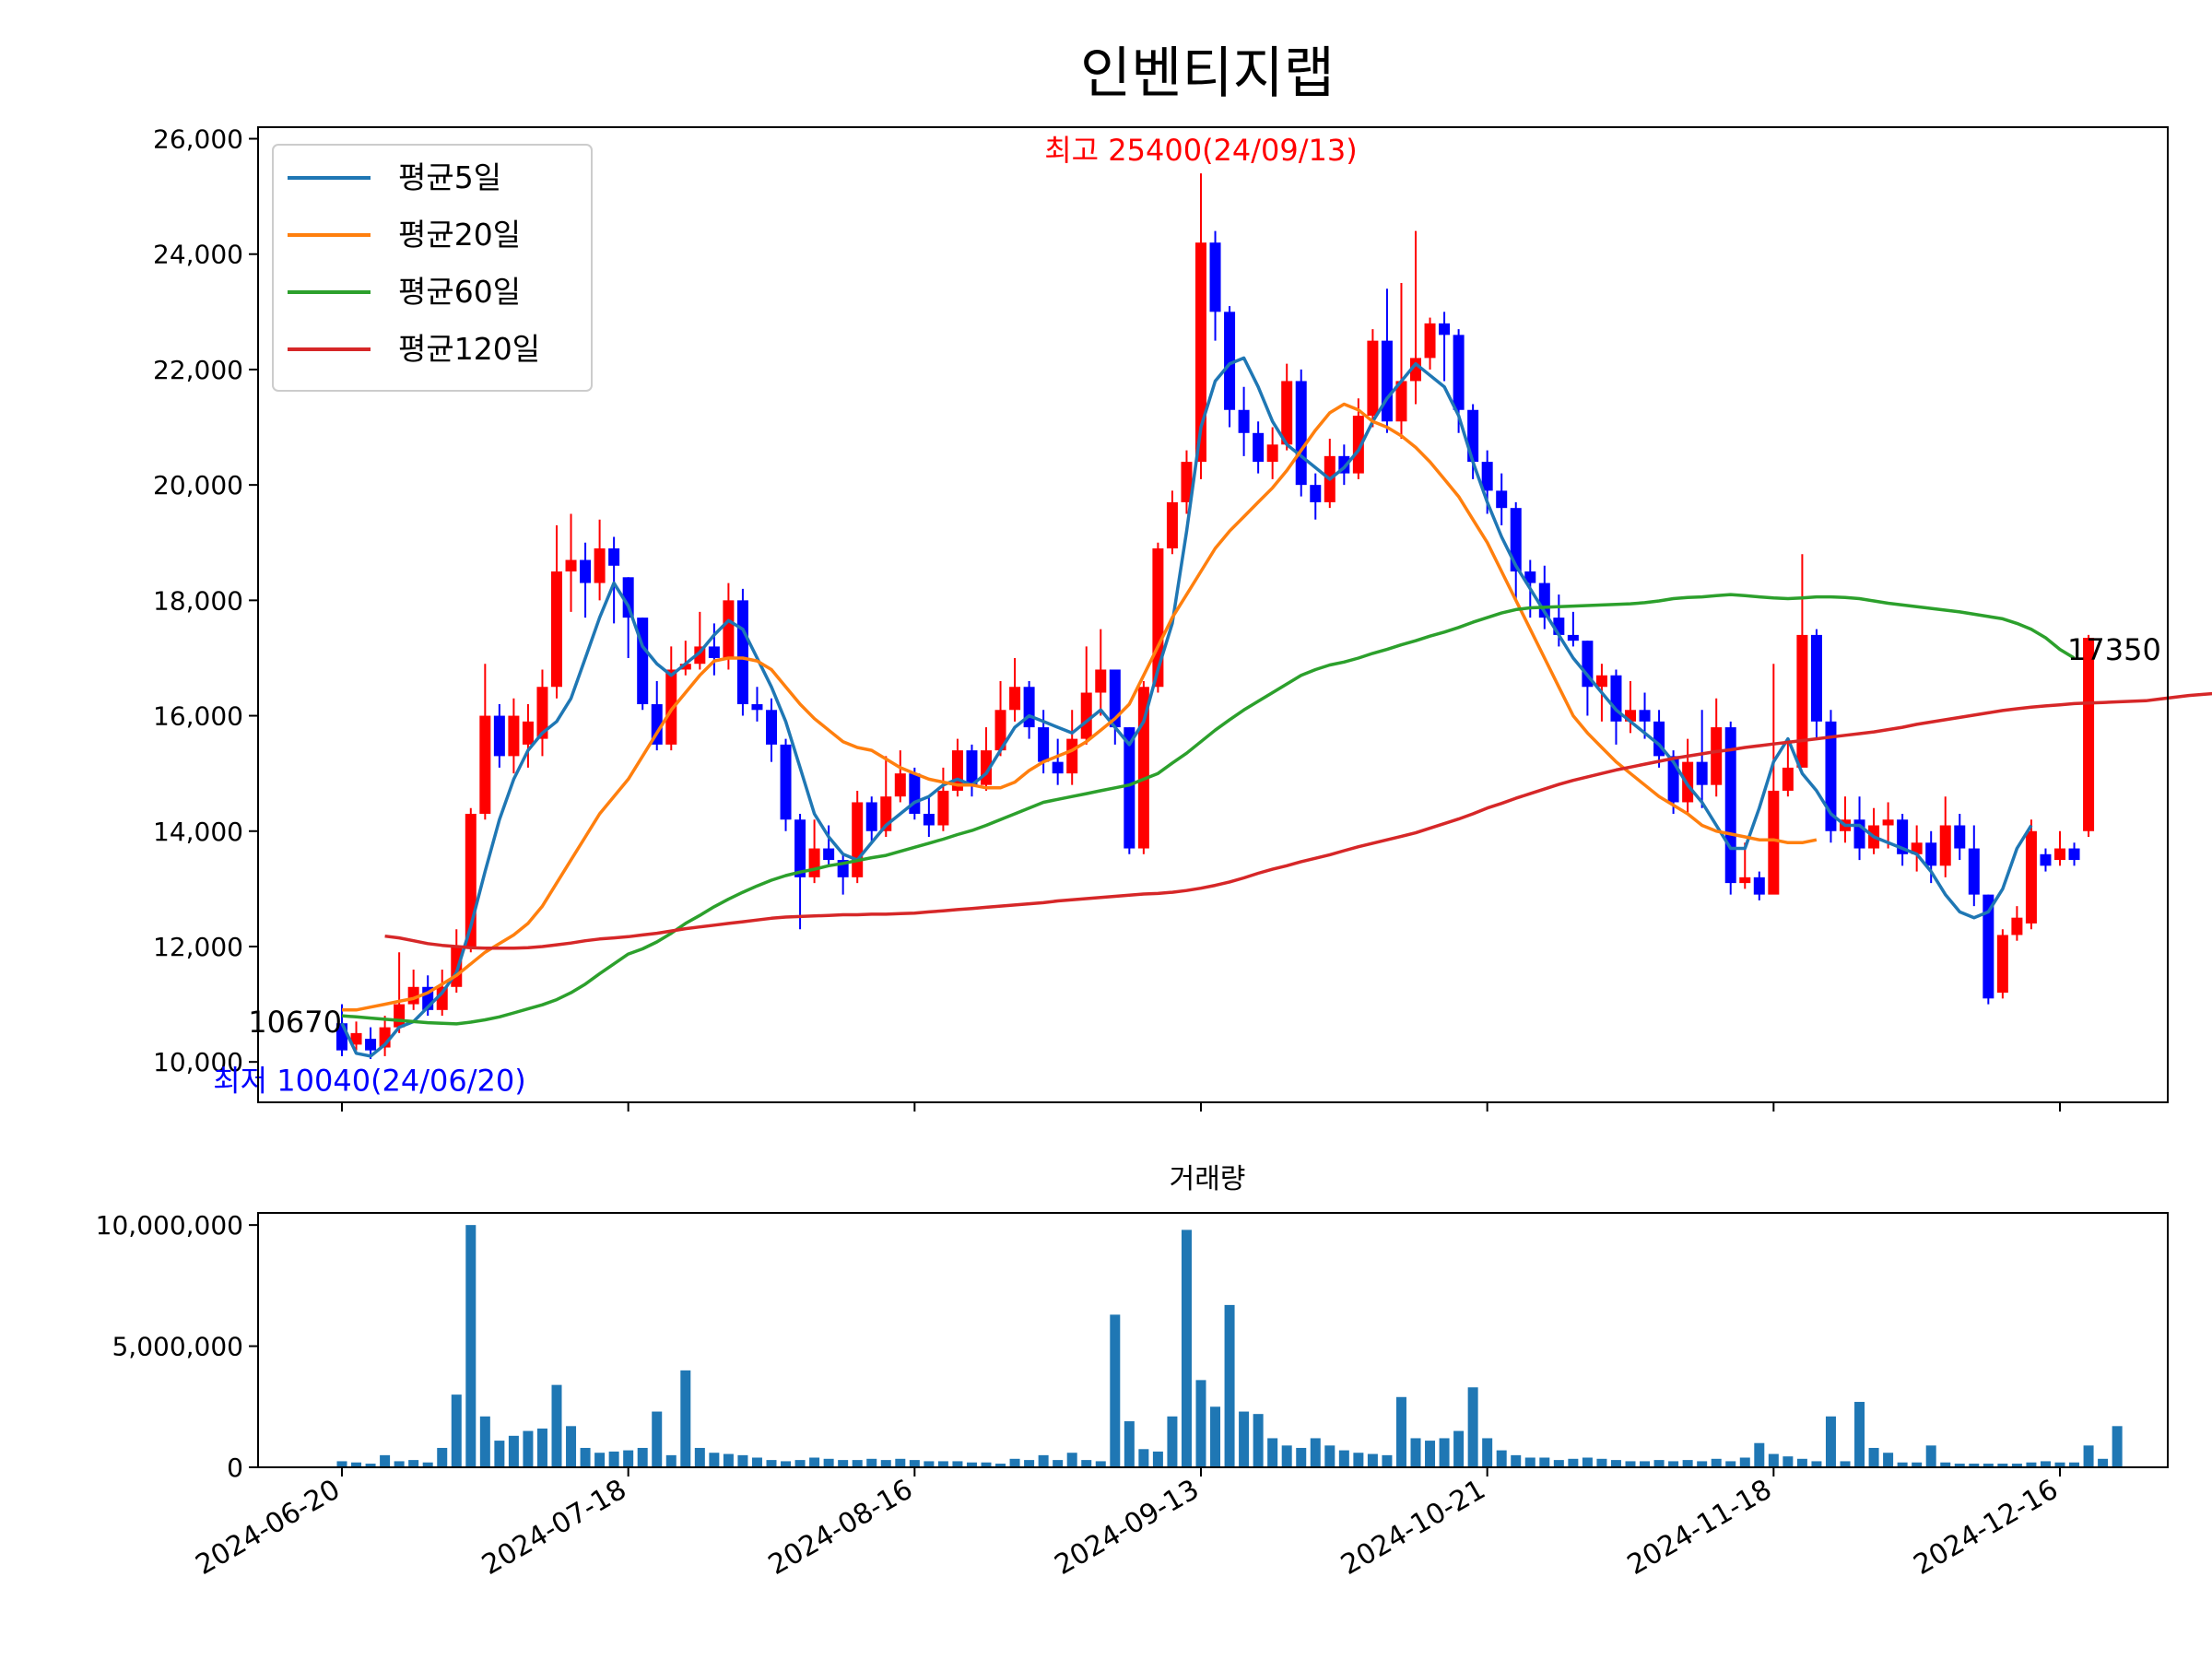 Image resolution: width=2212 pixels, height=1659 pixels. Describe the element at coordinates (169, 1225) in the screenshot. I see `volume-y-tick-label: 10,000,000` at that location.